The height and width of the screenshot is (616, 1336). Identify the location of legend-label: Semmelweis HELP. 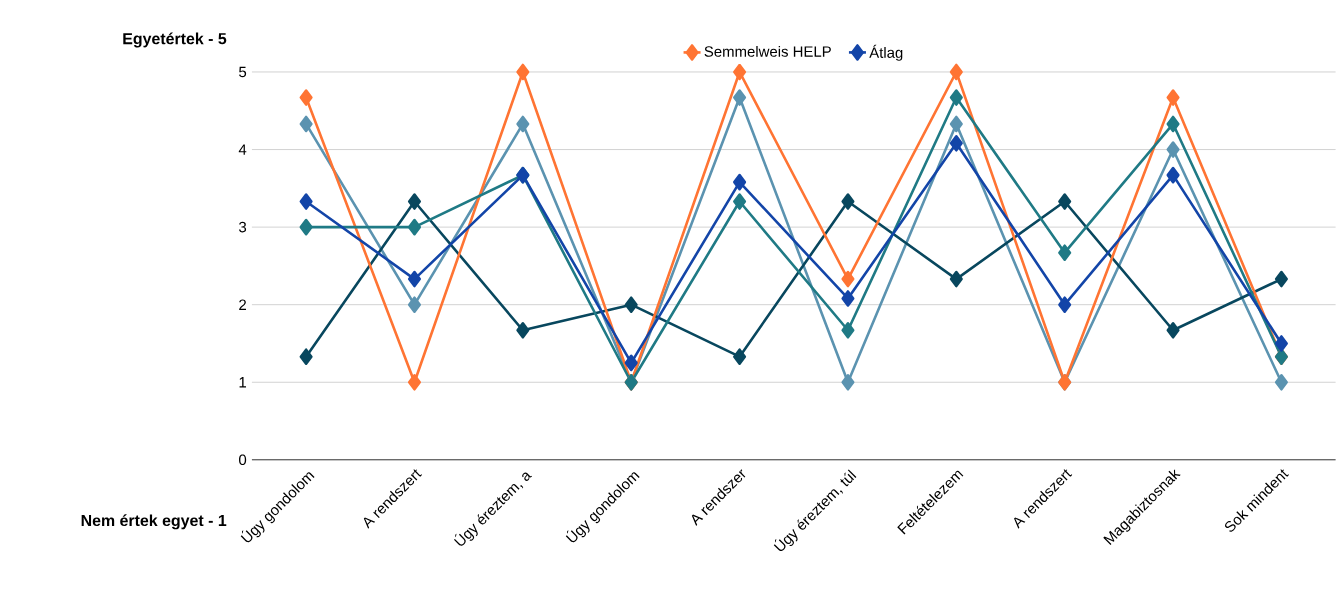
(767, 51).